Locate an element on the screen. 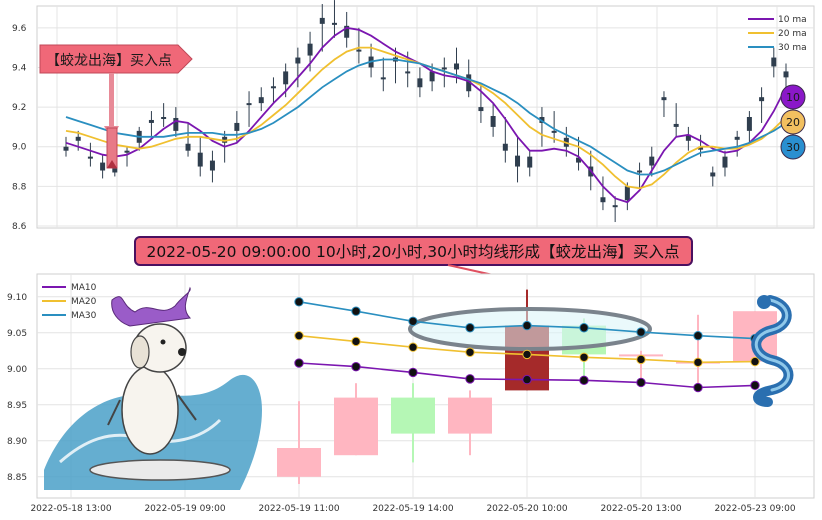  bottom-y-tick-label: 8.90 is located at coordinates (17, 442).